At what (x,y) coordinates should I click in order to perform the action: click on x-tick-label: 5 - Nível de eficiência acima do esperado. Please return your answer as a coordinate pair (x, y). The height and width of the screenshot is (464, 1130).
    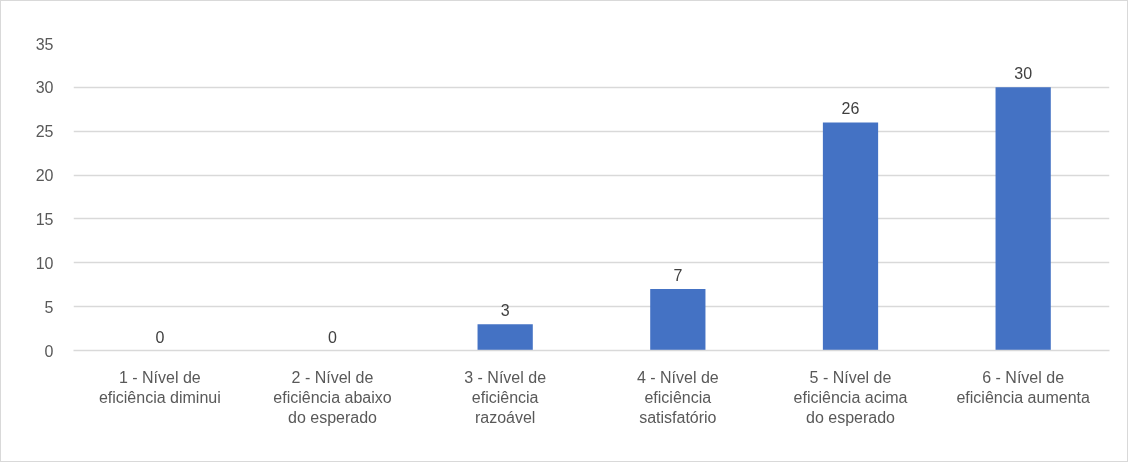
    Looking at the image, I should click on (850, 397).